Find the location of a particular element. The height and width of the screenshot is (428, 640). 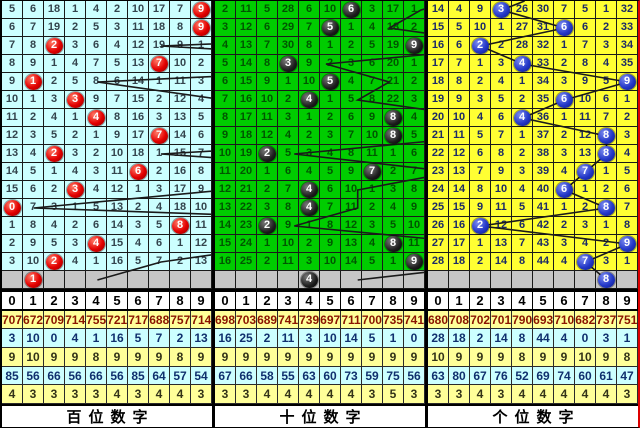

miss-count-cell: 28 is located at coordinates (438, 262).